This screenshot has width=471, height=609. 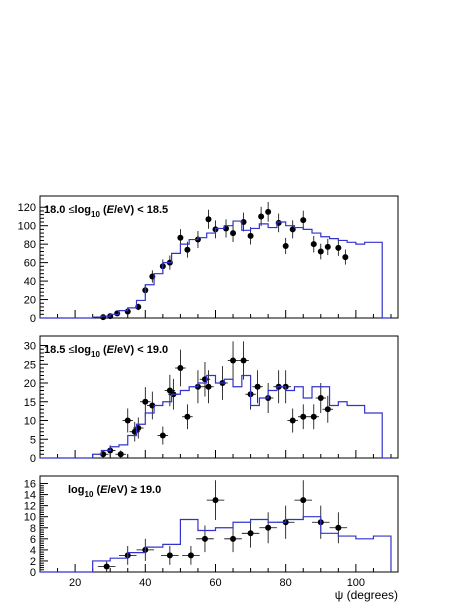 What do you see at coordinates (27, 208) in the screenshot?
I see `y-tick-label: 120` at bounding box center [27, 208].